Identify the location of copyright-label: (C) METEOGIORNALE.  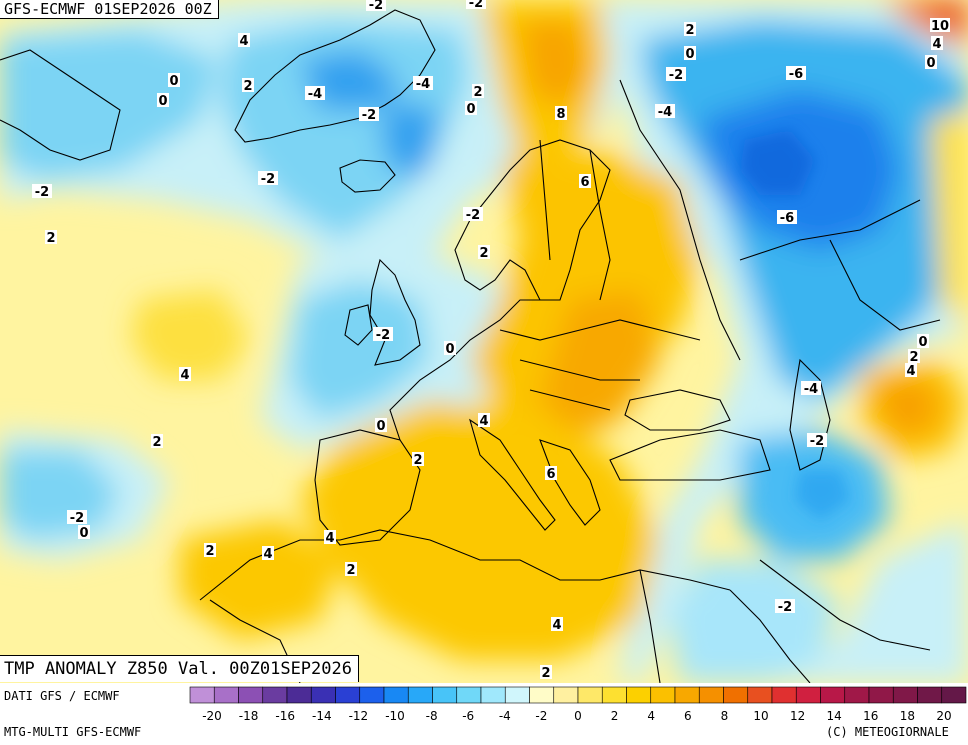
(887, 732).